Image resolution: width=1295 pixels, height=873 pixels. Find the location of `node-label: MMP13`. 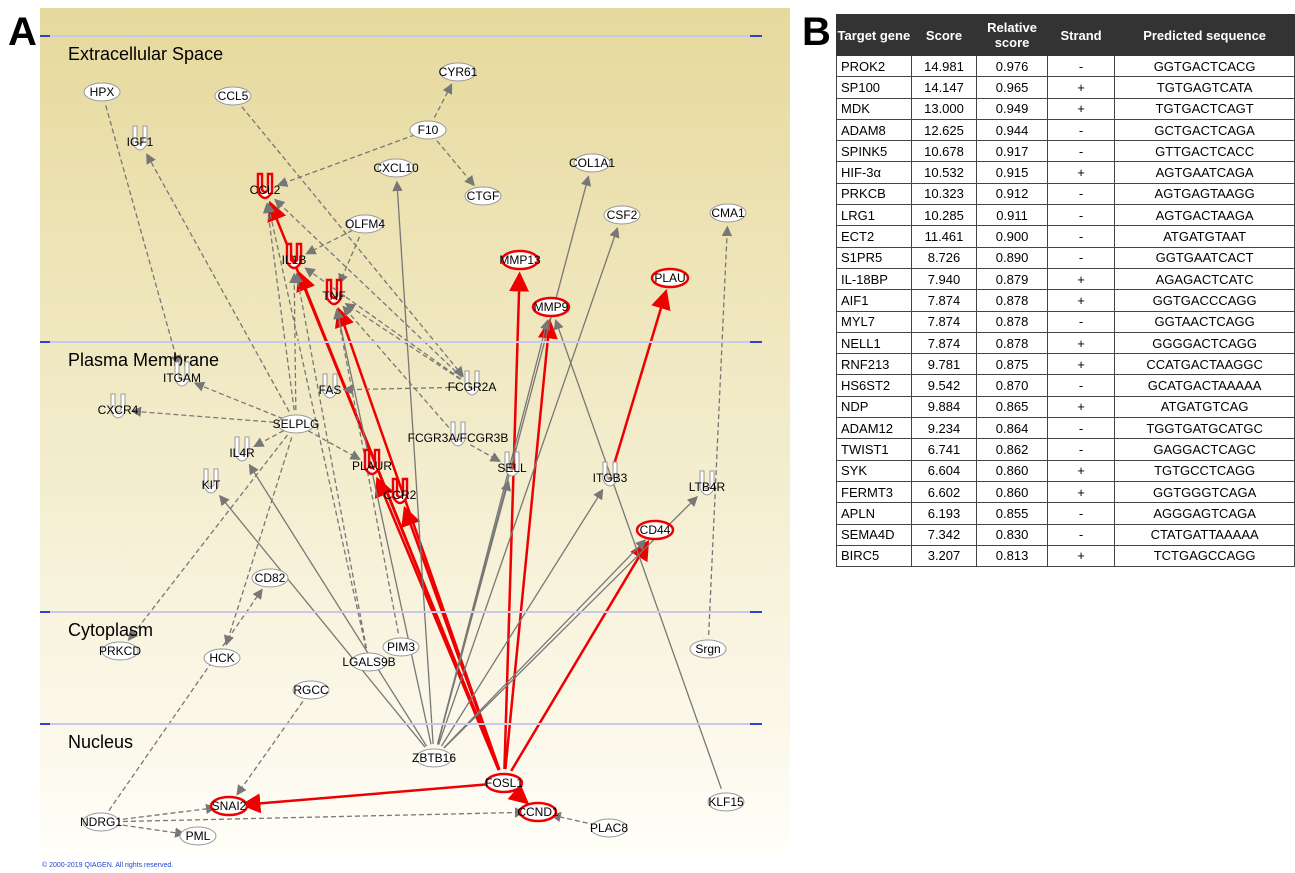

node-label: MMP13 is located at coordinates (520, 260).